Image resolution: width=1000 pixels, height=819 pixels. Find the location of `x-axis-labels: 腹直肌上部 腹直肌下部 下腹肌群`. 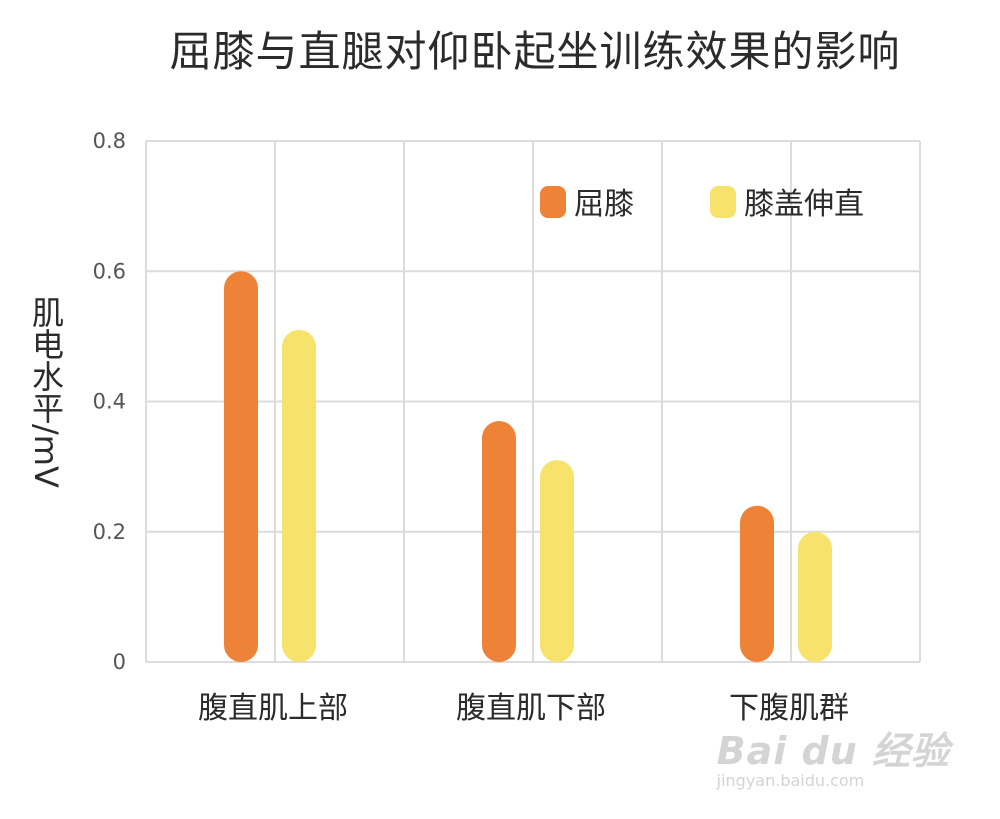

x-axis-labels: 腹直肌上部 腹直肌下部 下腹肌群 is located at coordinates (523, 708).